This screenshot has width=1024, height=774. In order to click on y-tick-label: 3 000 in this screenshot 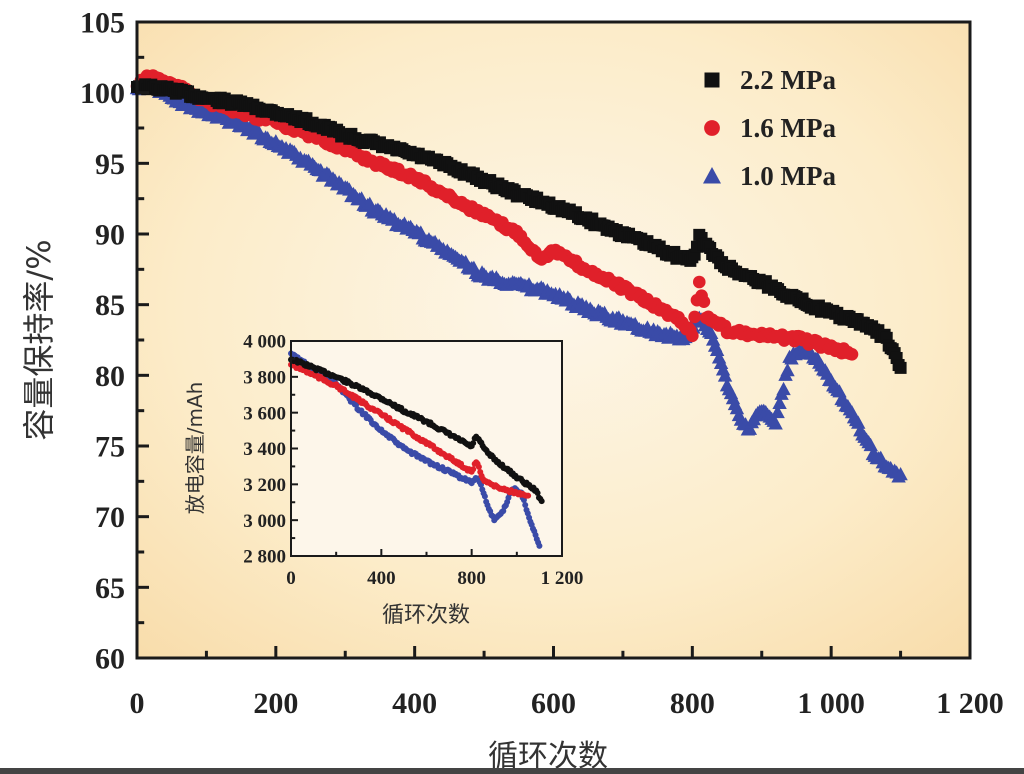, I will do `click(264, 521)`.